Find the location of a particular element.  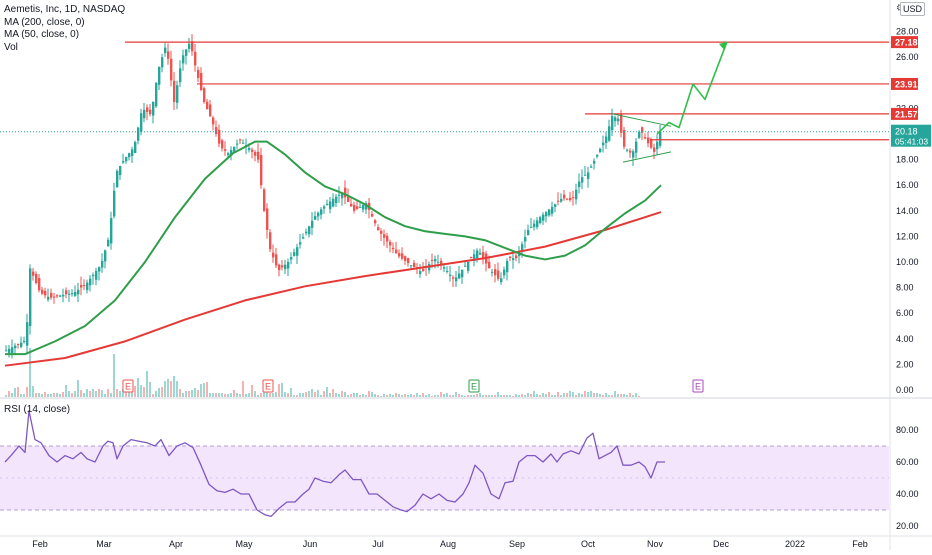

time-axis-tick: May is located at coordinates (244, 544).